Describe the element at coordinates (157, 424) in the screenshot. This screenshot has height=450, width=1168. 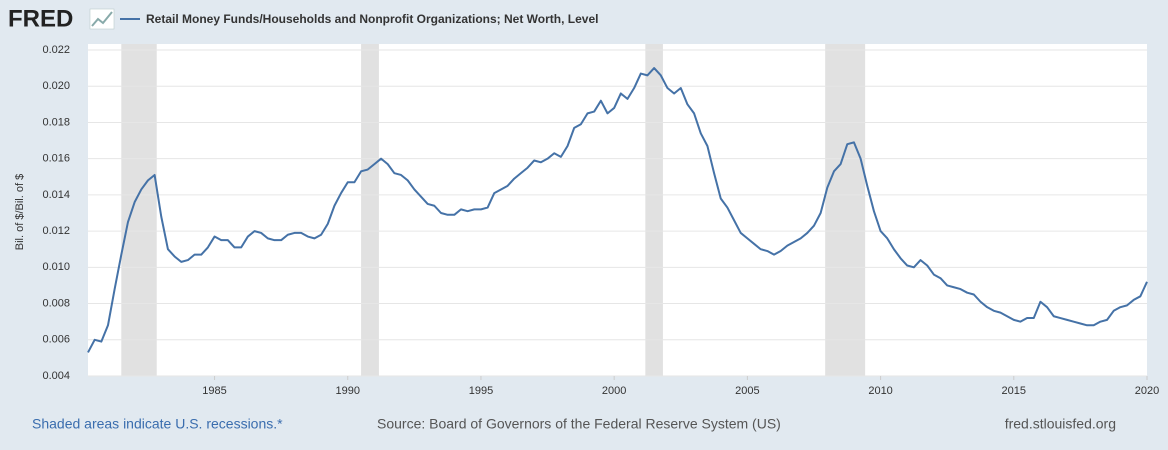
I see `recession-note: Shaded areas indicate U.S. recessions.*` at that location.